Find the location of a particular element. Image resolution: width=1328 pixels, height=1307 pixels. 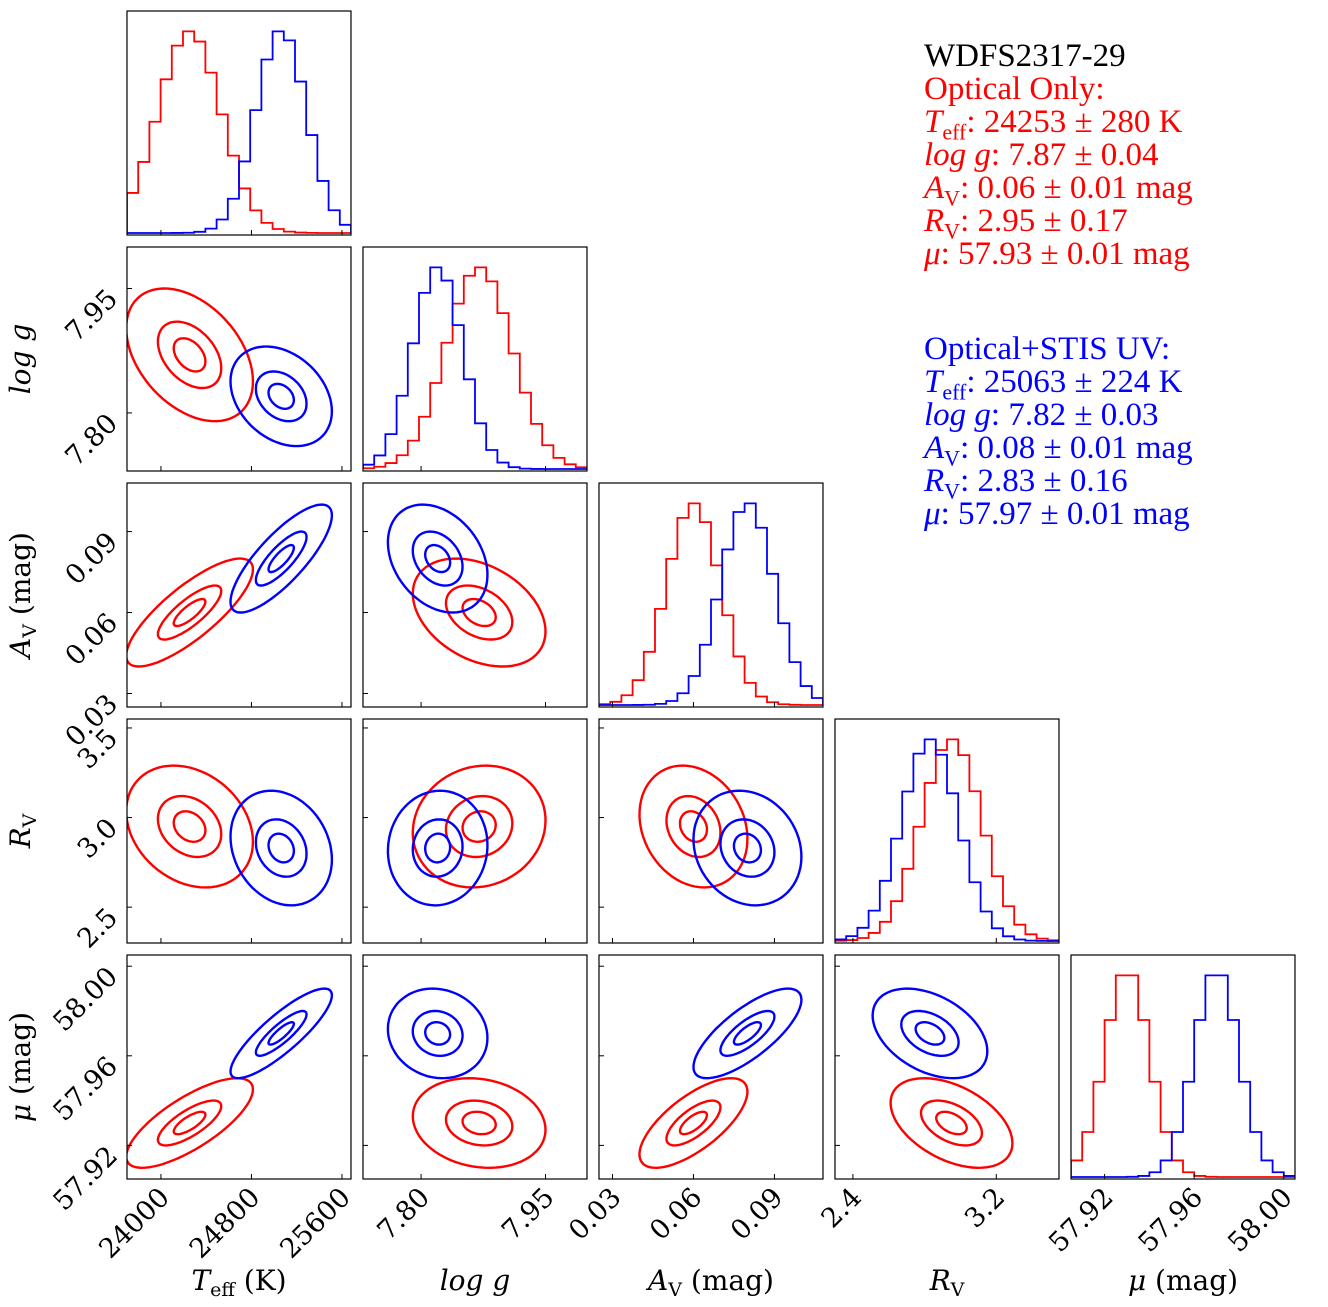

histogram-combined-R_V is located at coordinates (947, 840).